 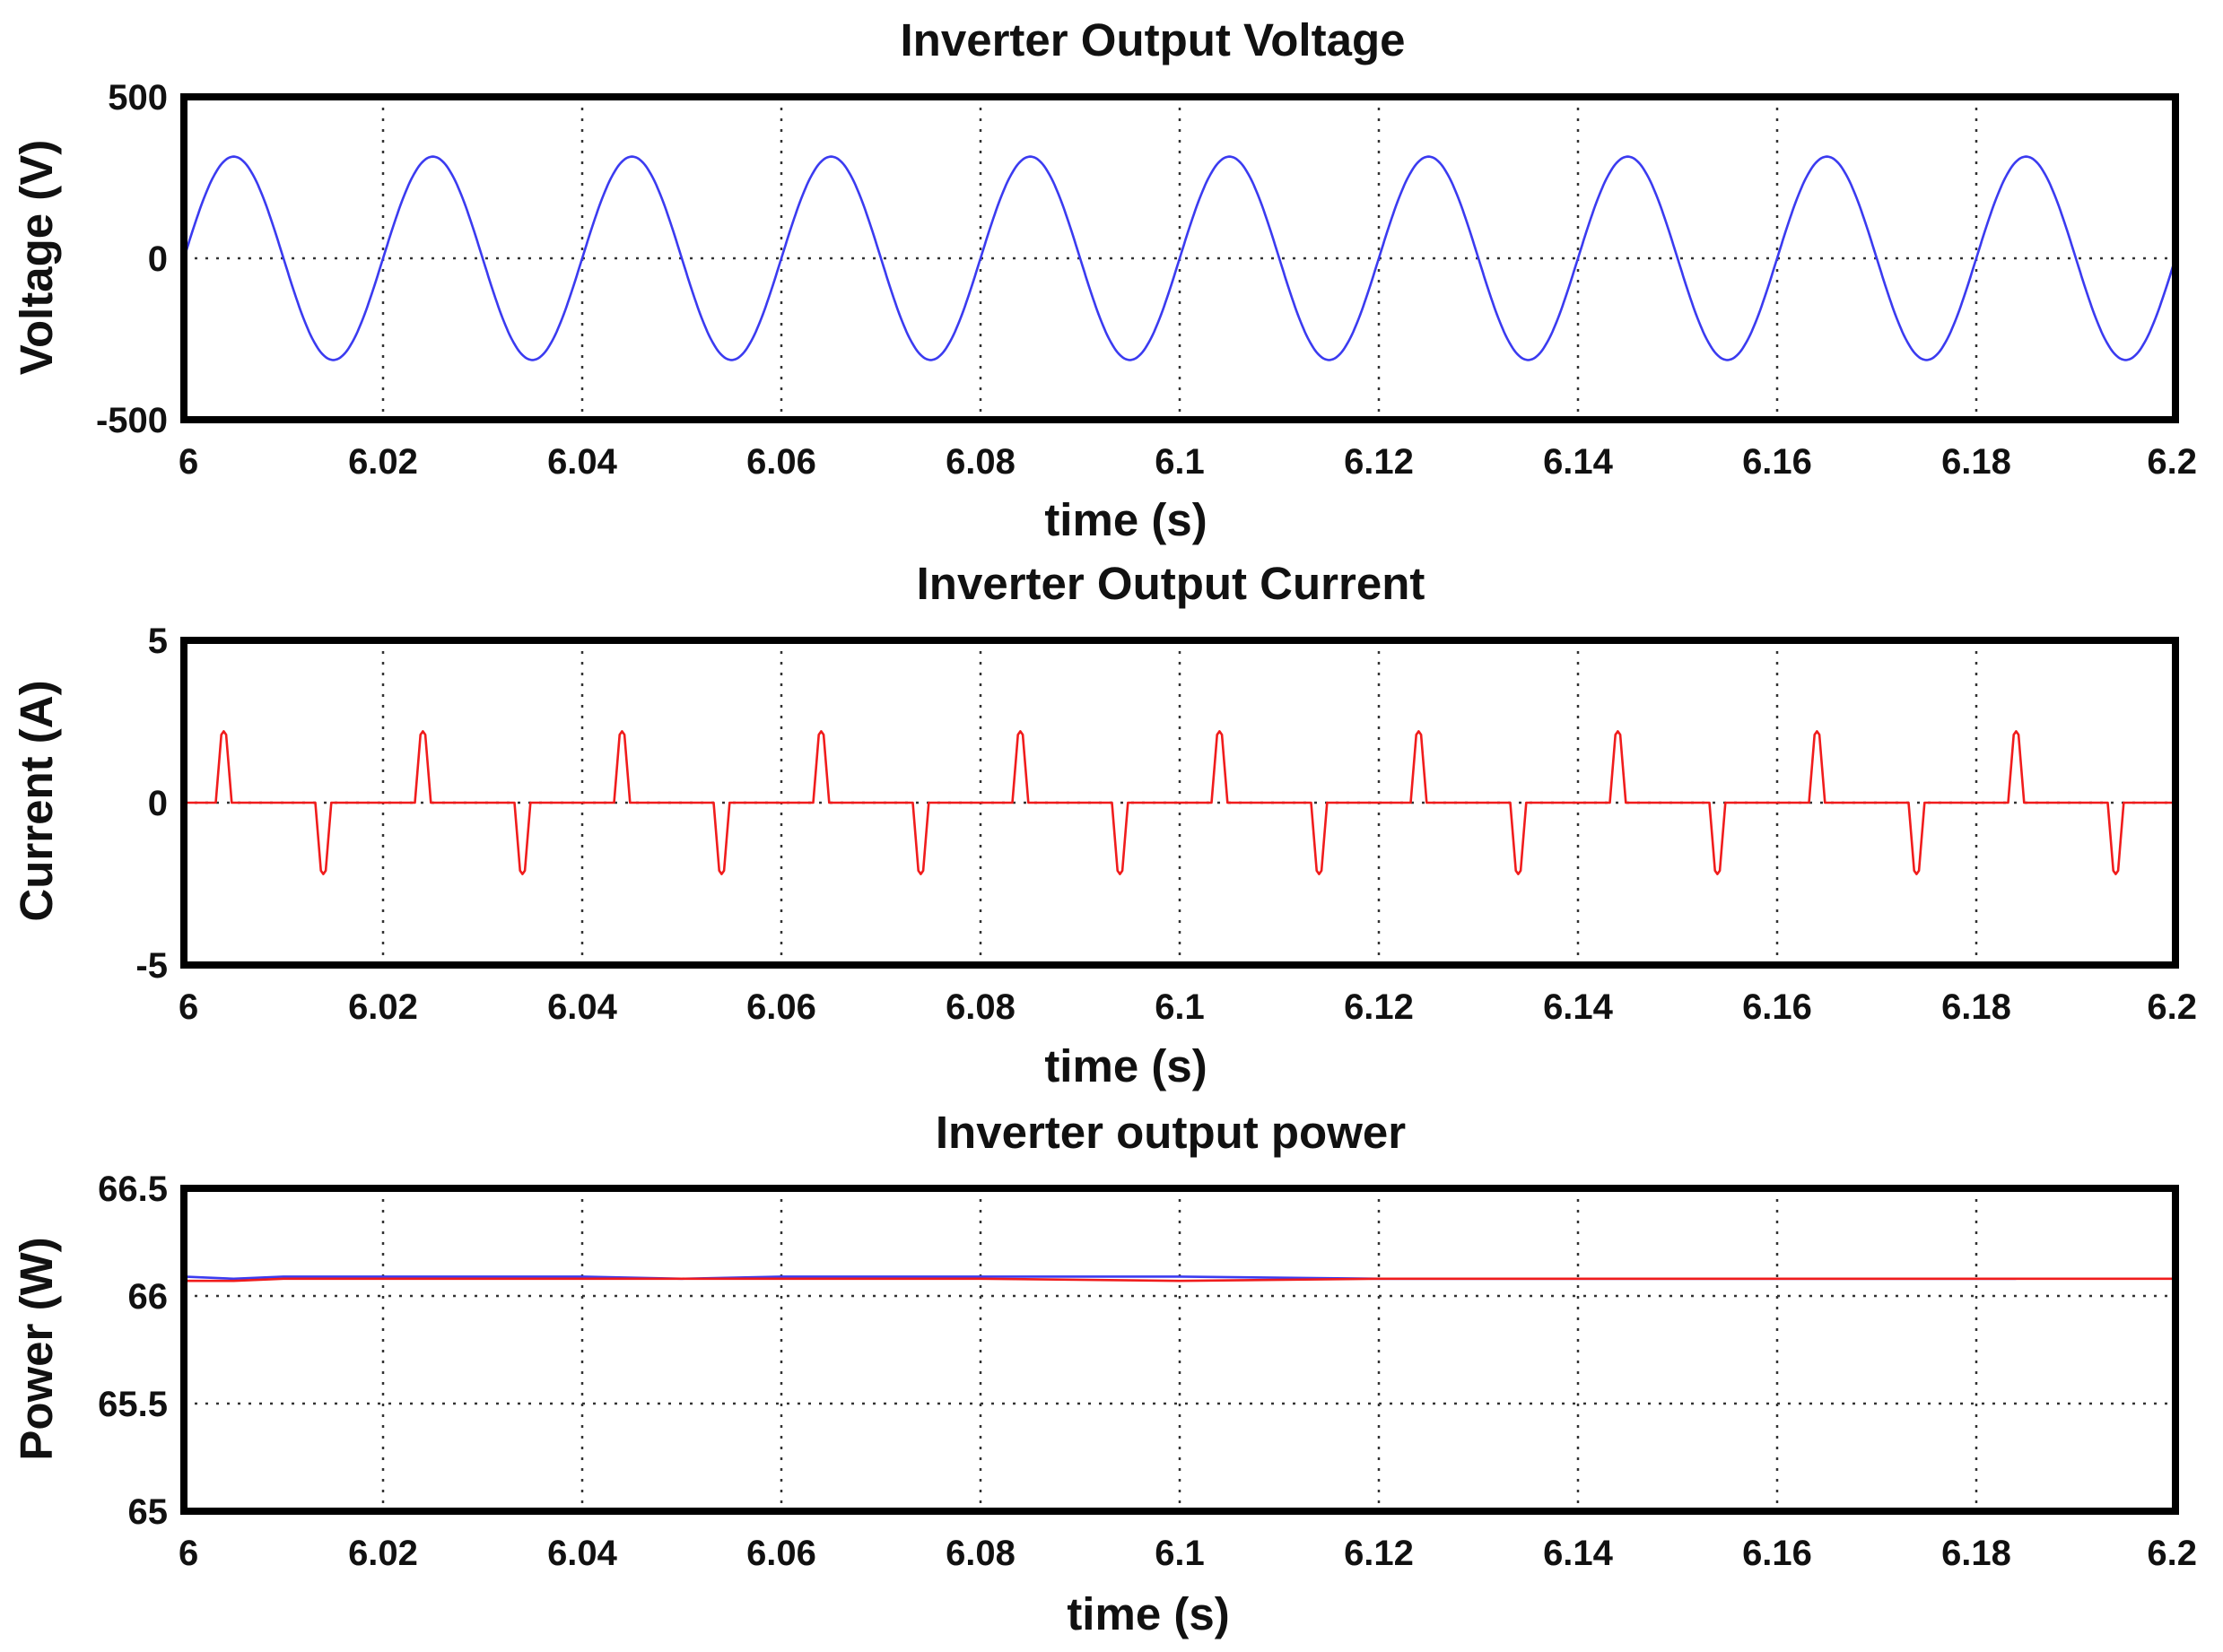 What do you see at coordinates (1579, 1007) in the screenshot?
I see `current-x-tick-label: 6.14` at bounding box center [1579, 1007].